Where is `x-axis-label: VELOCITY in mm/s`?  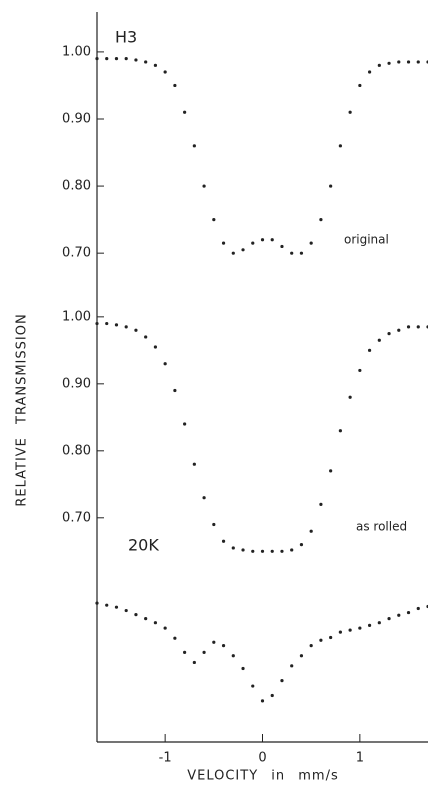
x-axis-label: VELOCITY in mm/s is located at coordinates (263, 776).